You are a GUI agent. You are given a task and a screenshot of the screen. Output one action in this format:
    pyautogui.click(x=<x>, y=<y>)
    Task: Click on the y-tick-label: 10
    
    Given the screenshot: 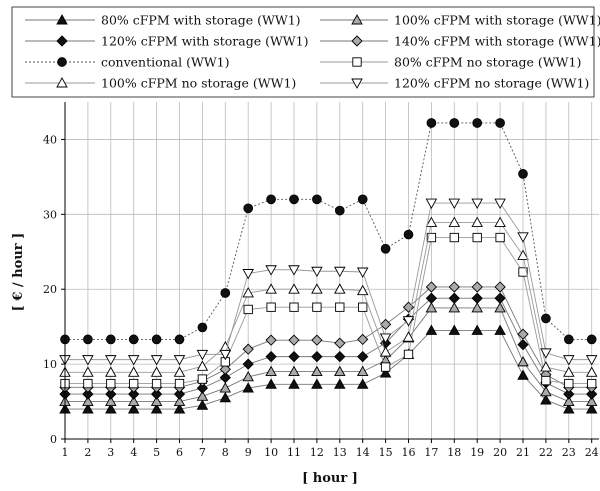 What is the action you would take?
    pyautogui.click(x=50, y=364)
    